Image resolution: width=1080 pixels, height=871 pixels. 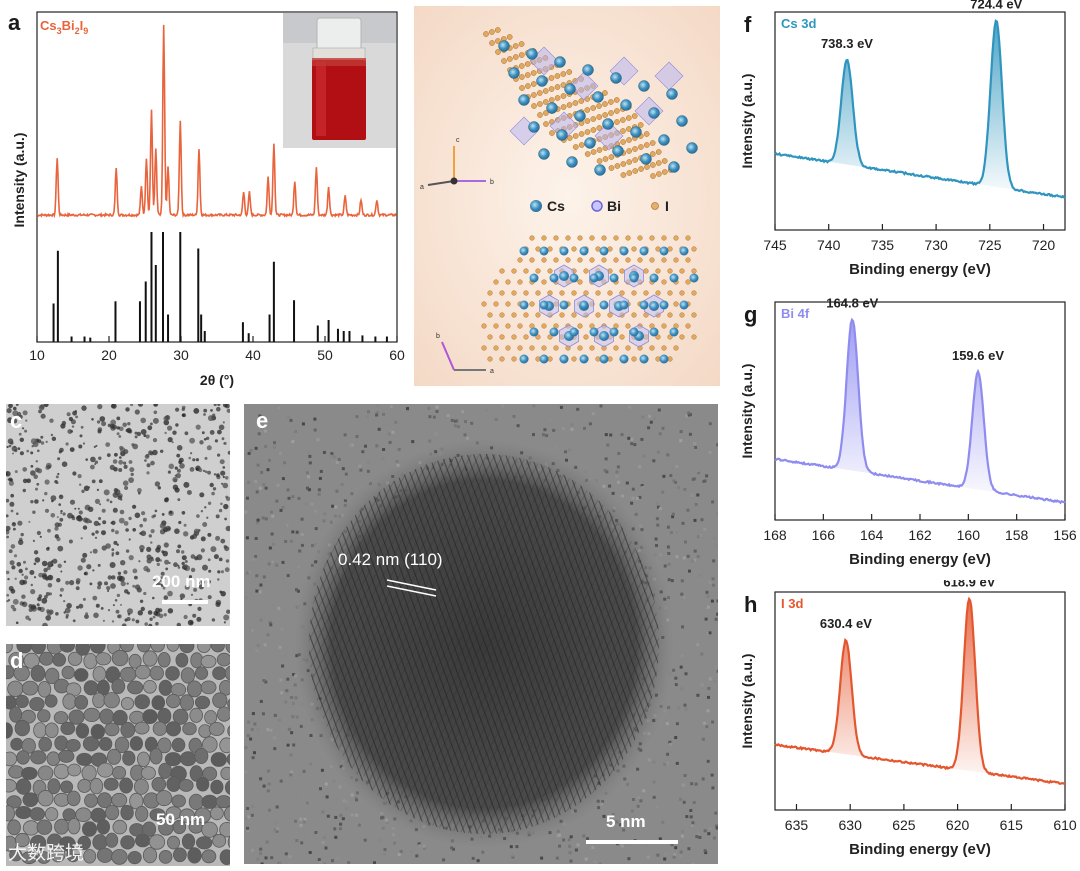 What do you see at coordinates (397, 355) in the screenshot?
I see `xrd-x-tick-label: 60` at bounding box center [397, 355].